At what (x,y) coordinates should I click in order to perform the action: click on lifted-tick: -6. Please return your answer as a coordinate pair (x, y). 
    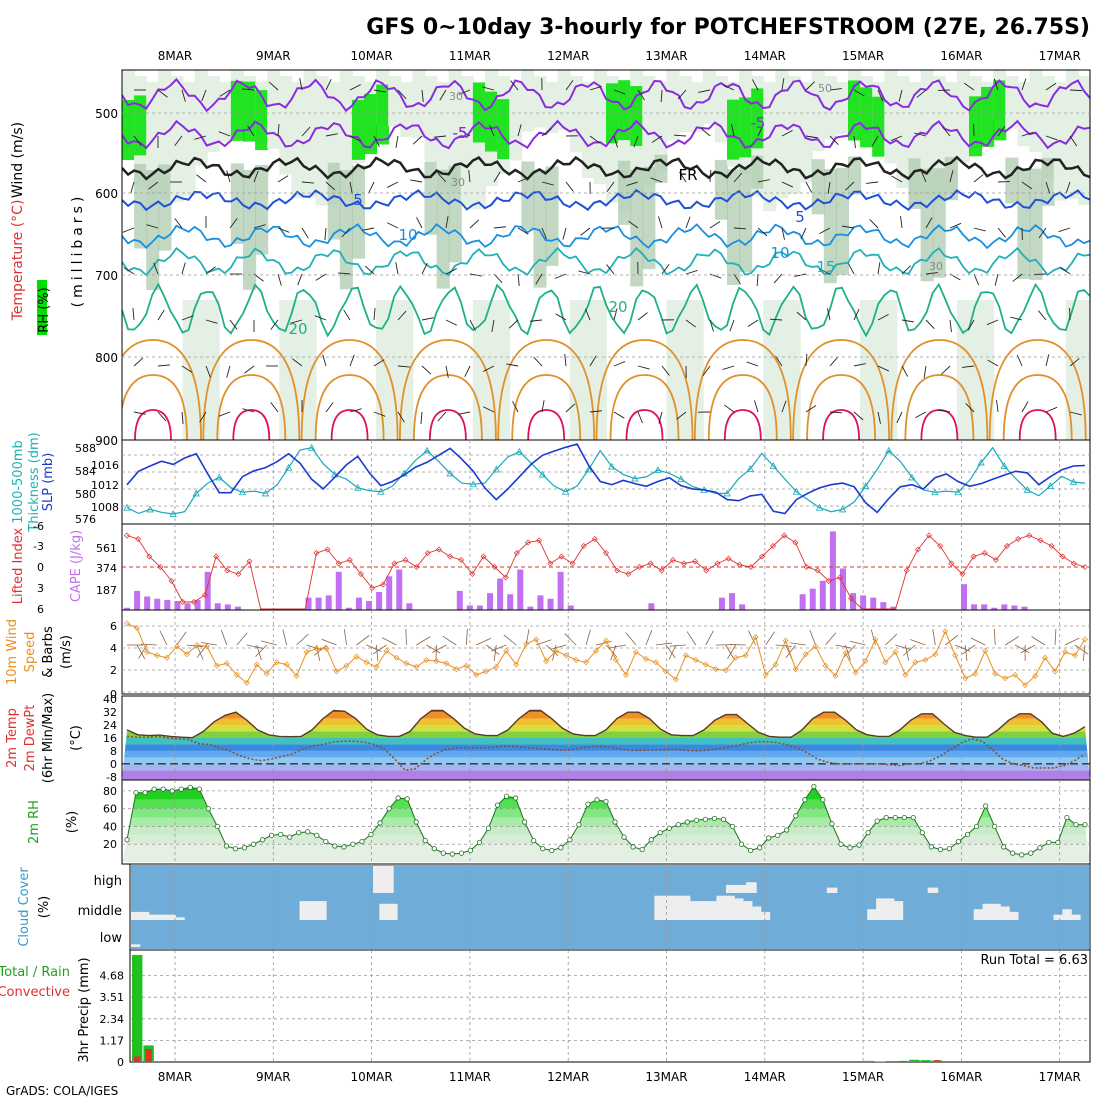
    Looking at the image, I should click on (38, 526).